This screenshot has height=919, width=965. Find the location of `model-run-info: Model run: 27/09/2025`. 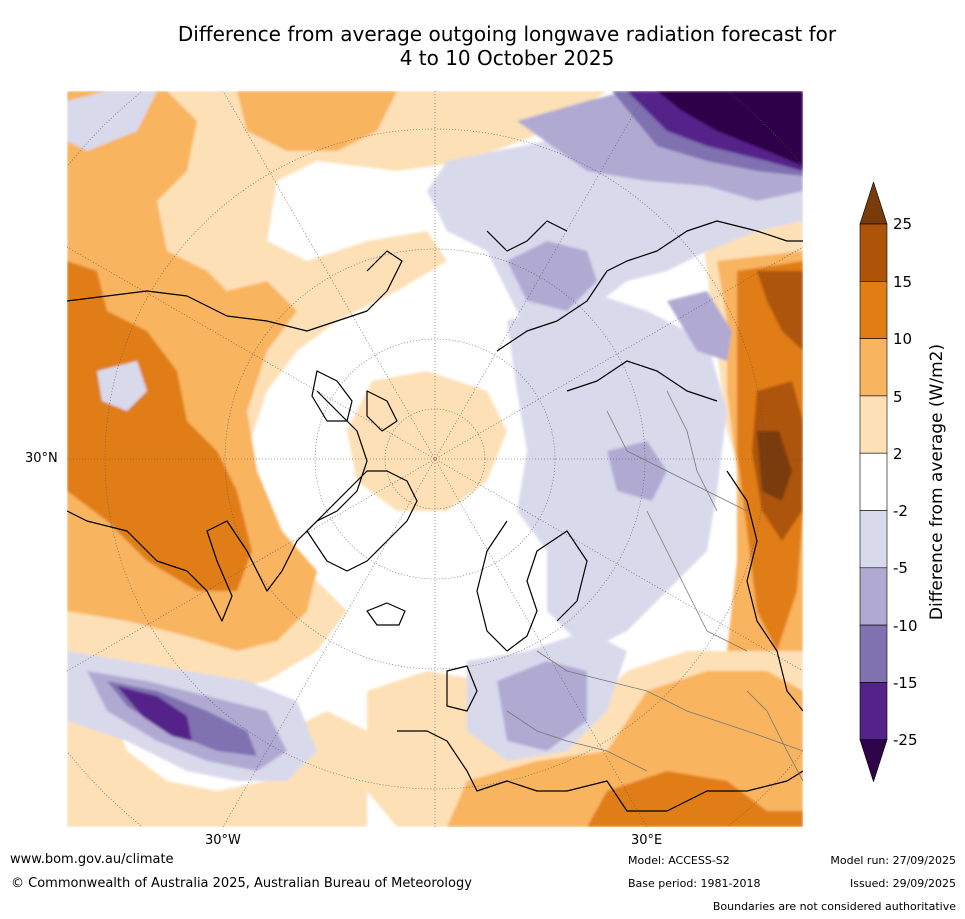

model-run-info: Model run: 27/09/2025 is located at coordinates (893, 860).